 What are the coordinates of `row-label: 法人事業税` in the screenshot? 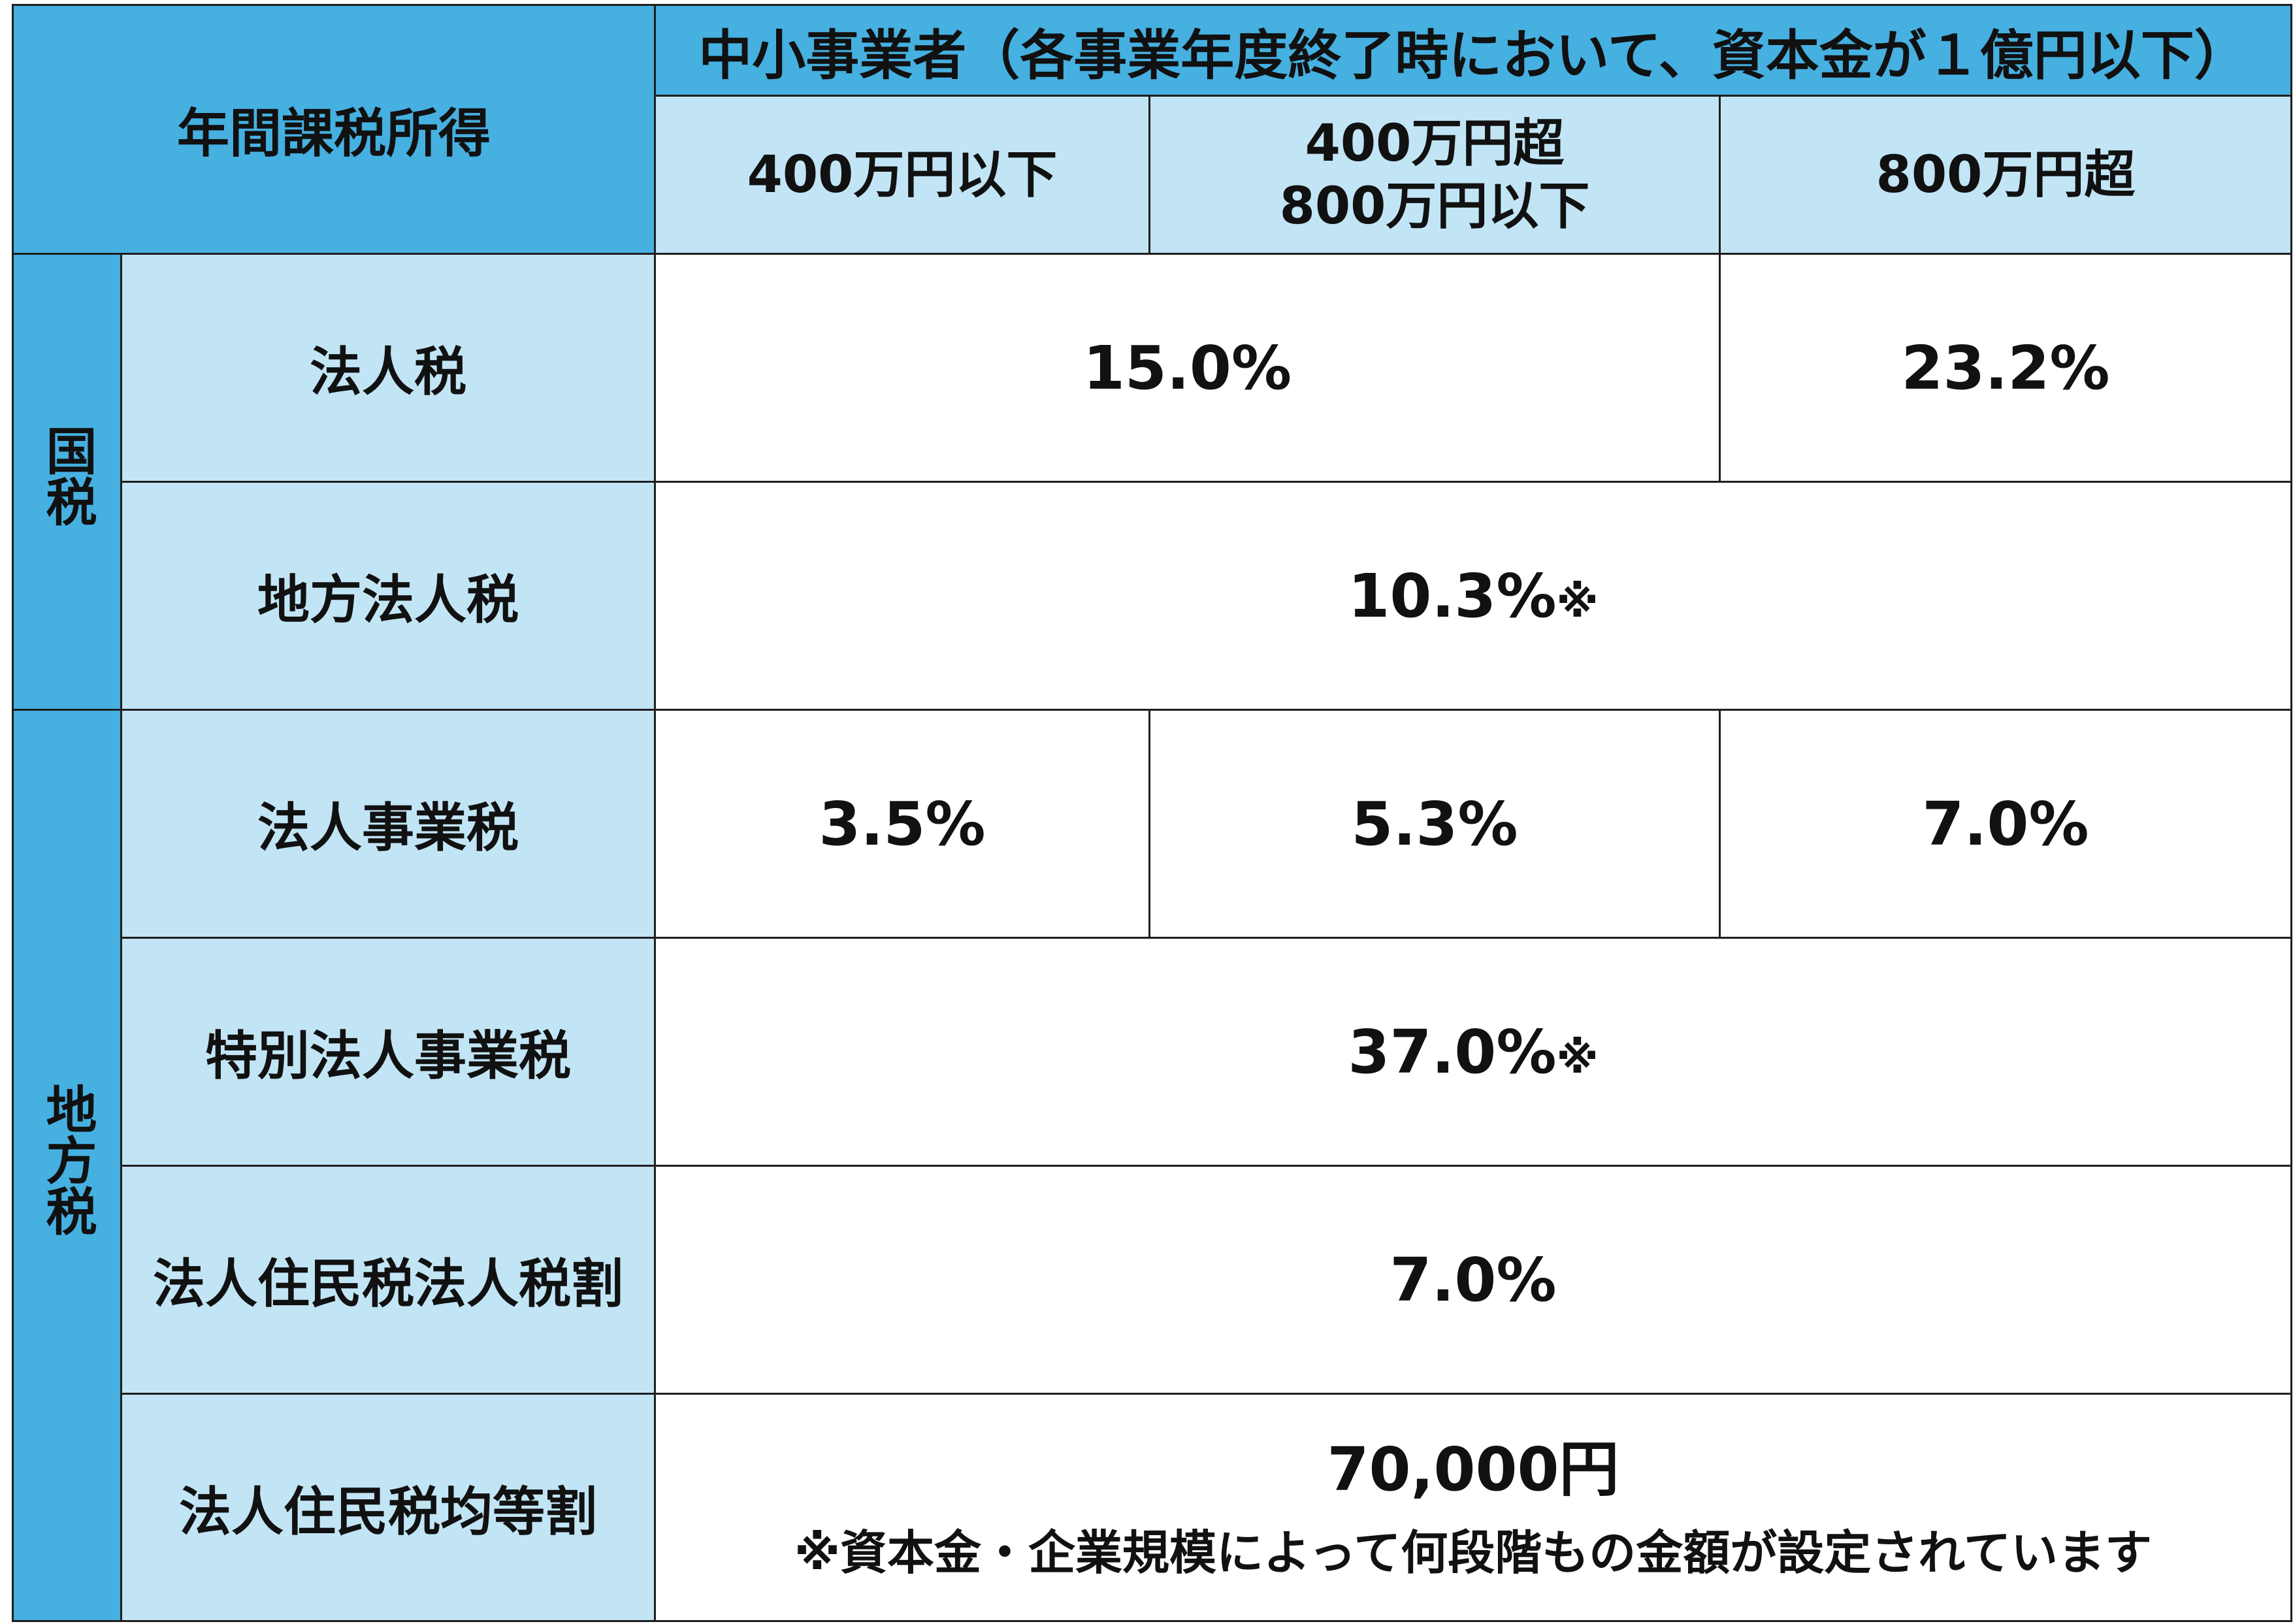 It's located at (388, 828).